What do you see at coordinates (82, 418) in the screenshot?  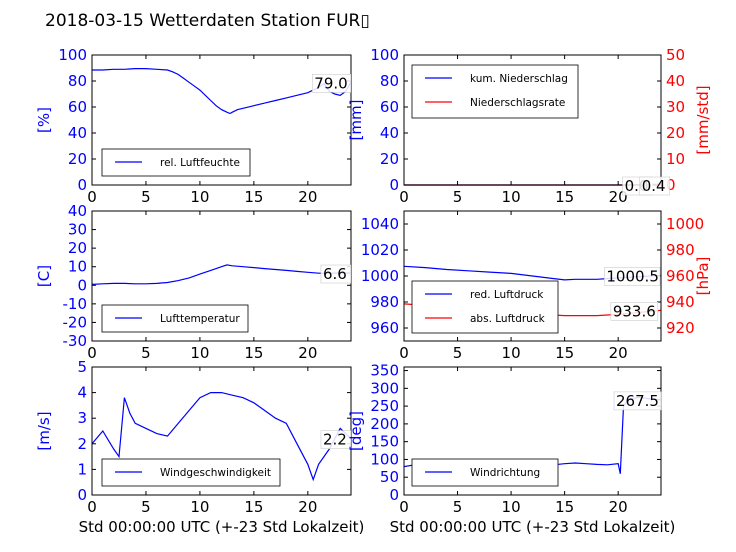 I see `y-tick-label-wind-speed: 3` at bounding box center [82, 418].